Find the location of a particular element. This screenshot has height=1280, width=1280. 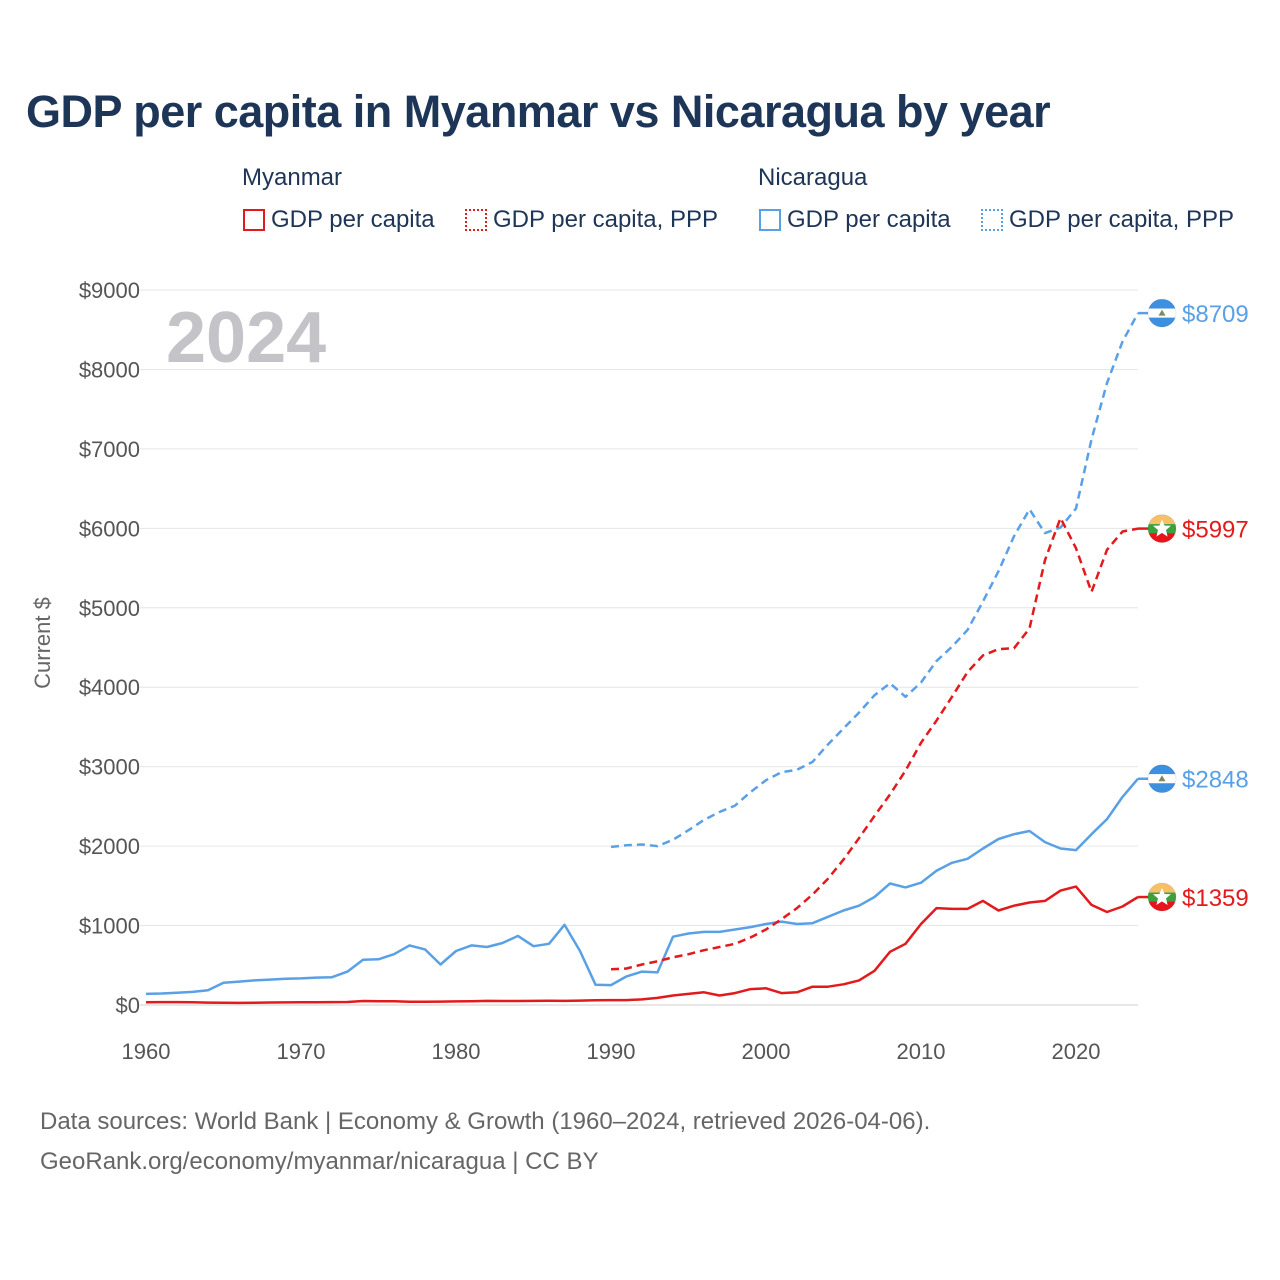

y-tick-label: $5000 is located at coordinates (109, 608).